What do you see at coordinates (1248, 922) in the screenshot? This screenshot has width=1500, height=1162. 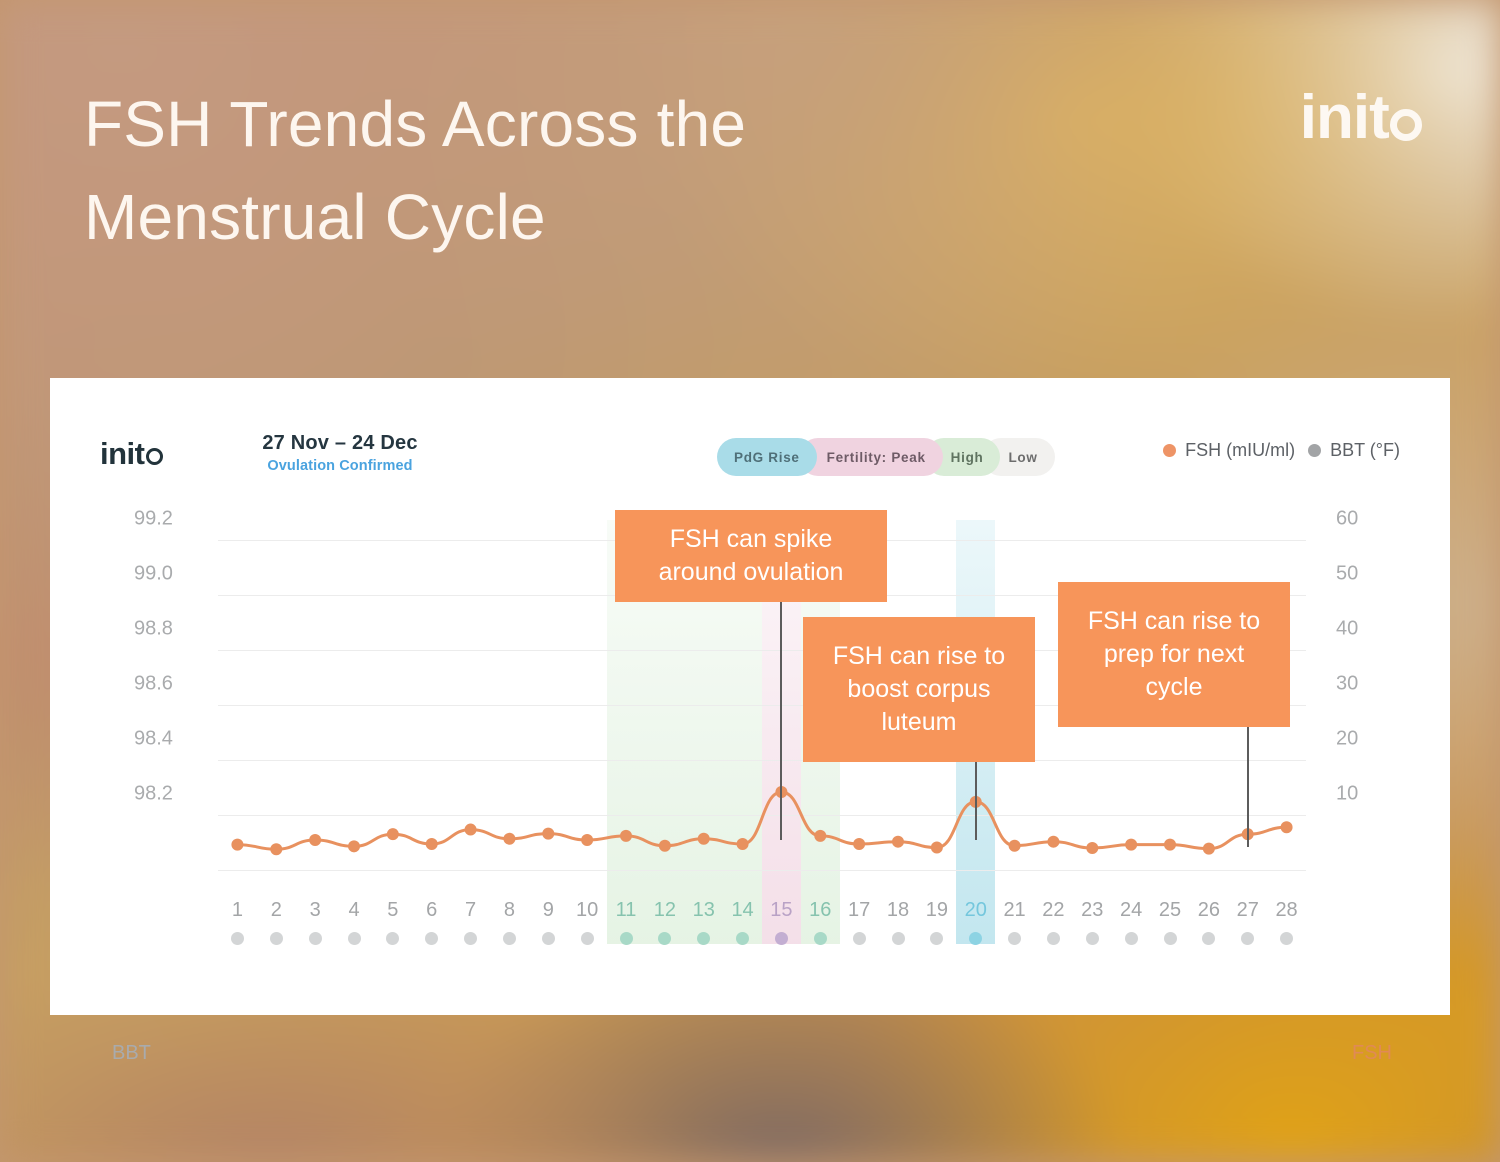 I see `x-axis-day-27: 27` at bounding box center [1248, 922].